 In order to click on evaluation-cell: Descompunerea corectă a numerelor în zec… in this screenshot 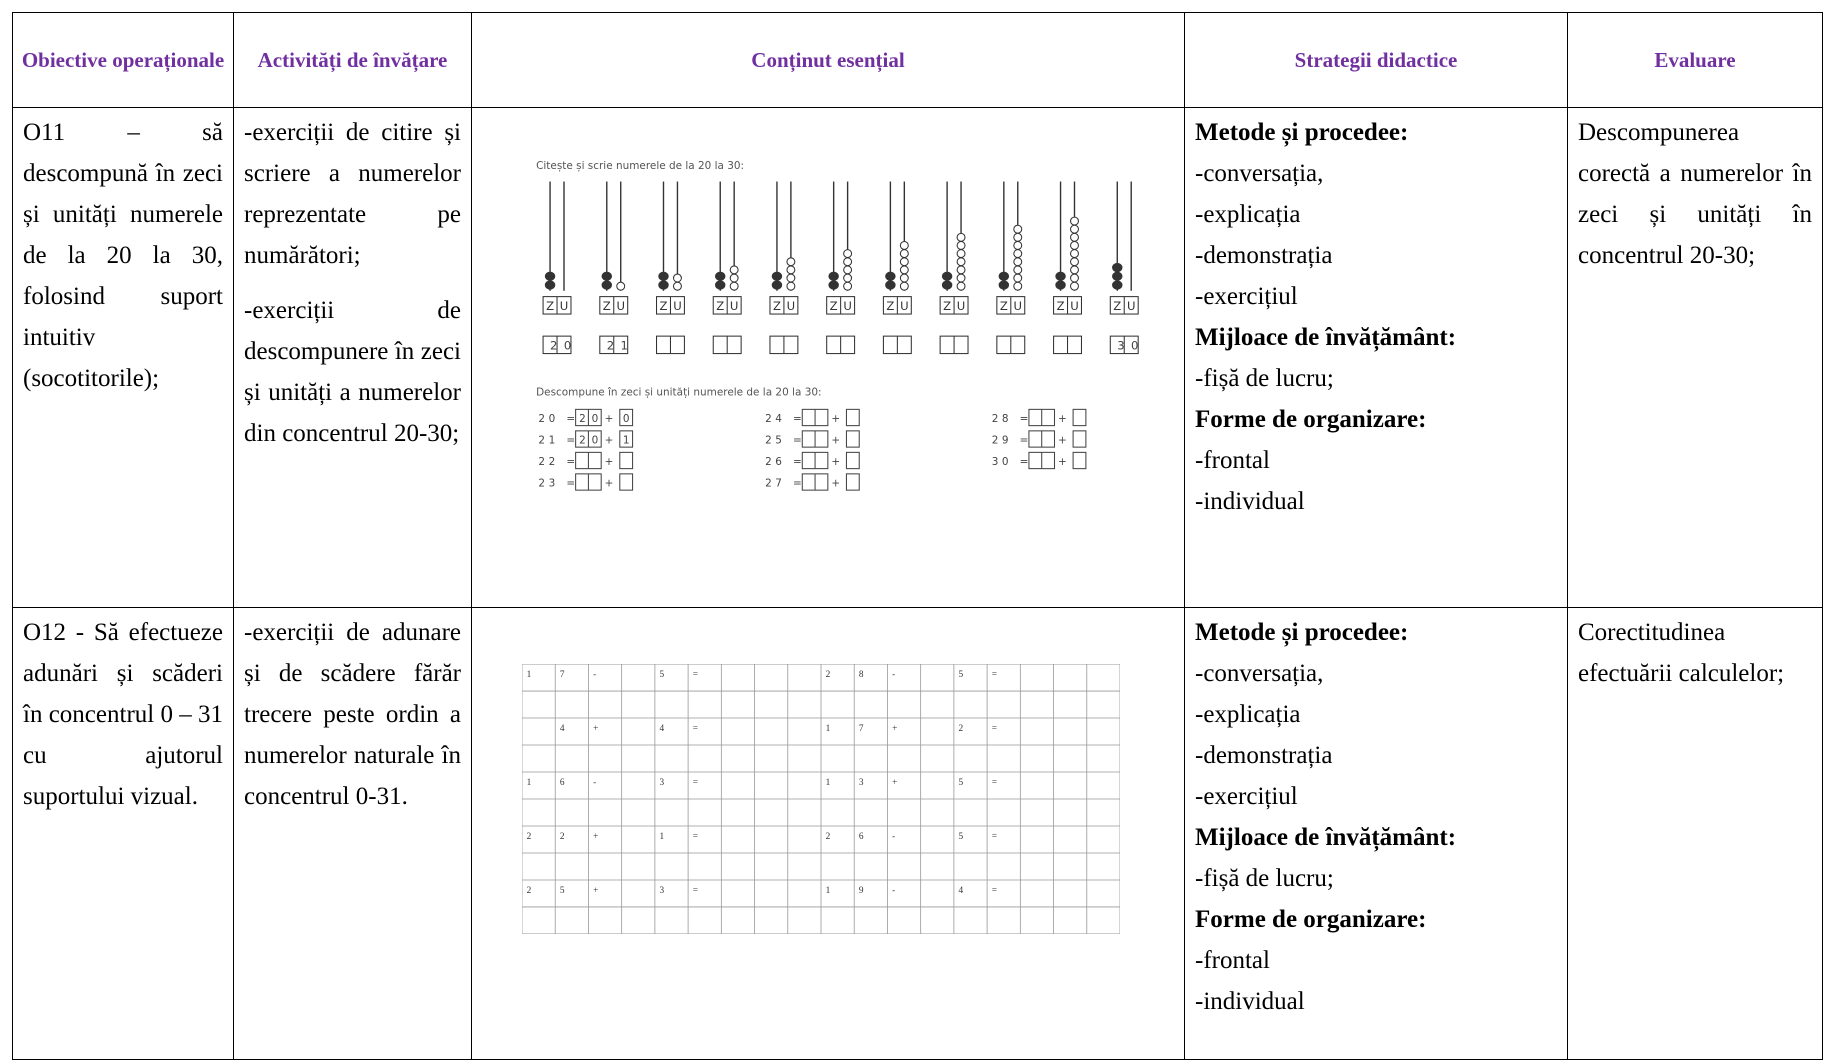, I will do `click(1695, 357)`.